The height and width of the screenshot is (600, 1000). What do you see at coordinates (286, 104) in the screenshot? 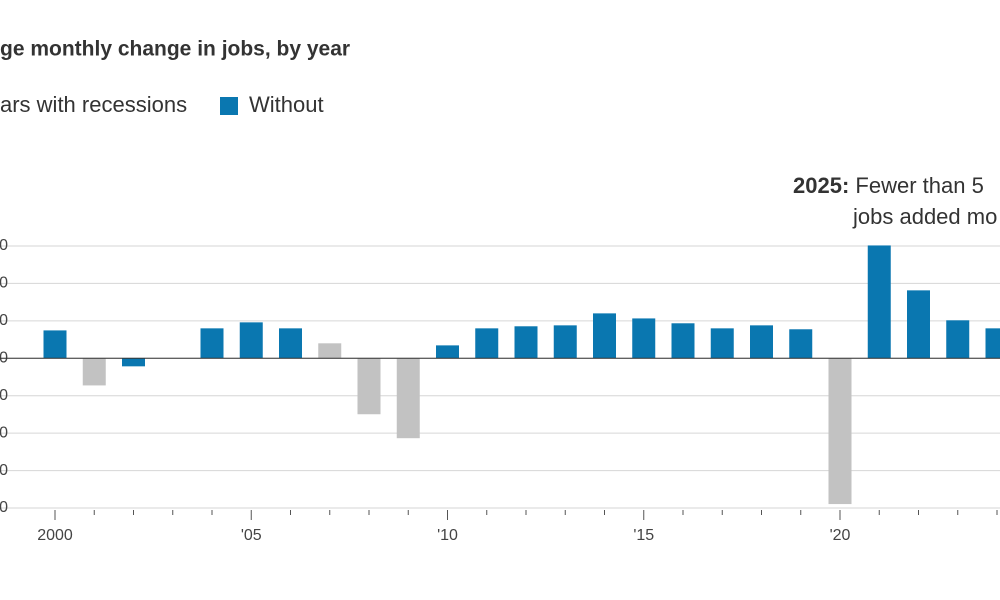
I see `legend-label: Without` at bounding box center [286, 104].